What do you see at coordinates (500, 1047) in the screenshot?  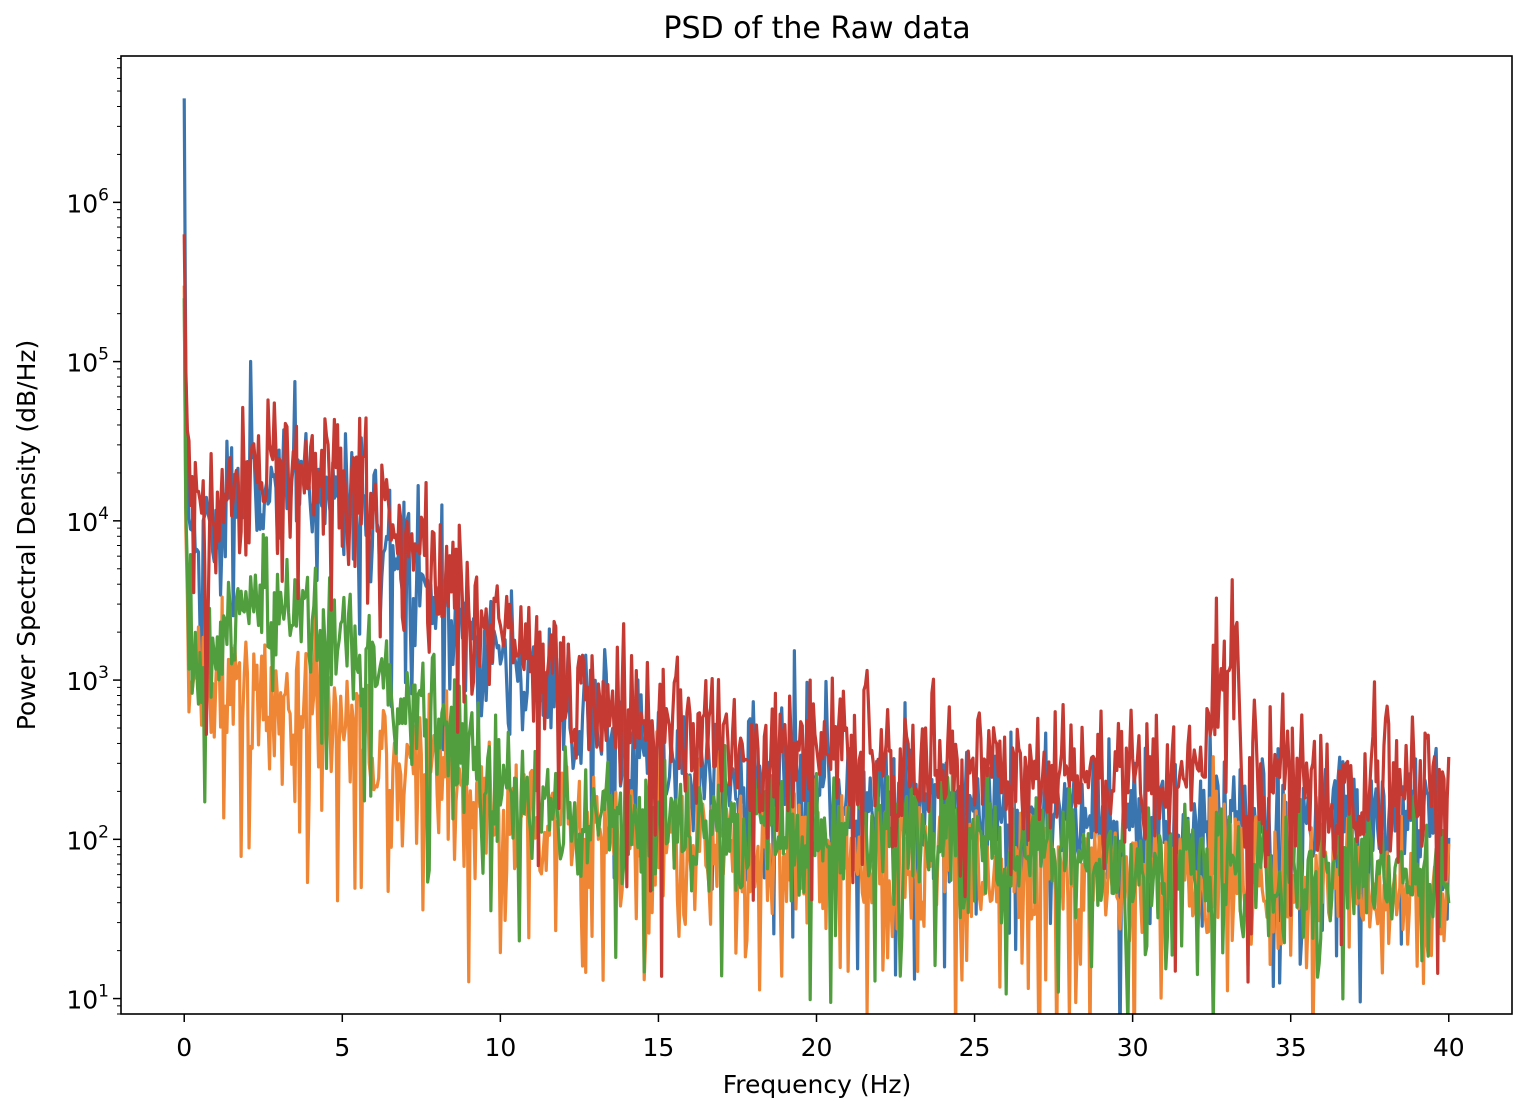 I see `x-tick-label: 10` at bounding box center [500, 1047].